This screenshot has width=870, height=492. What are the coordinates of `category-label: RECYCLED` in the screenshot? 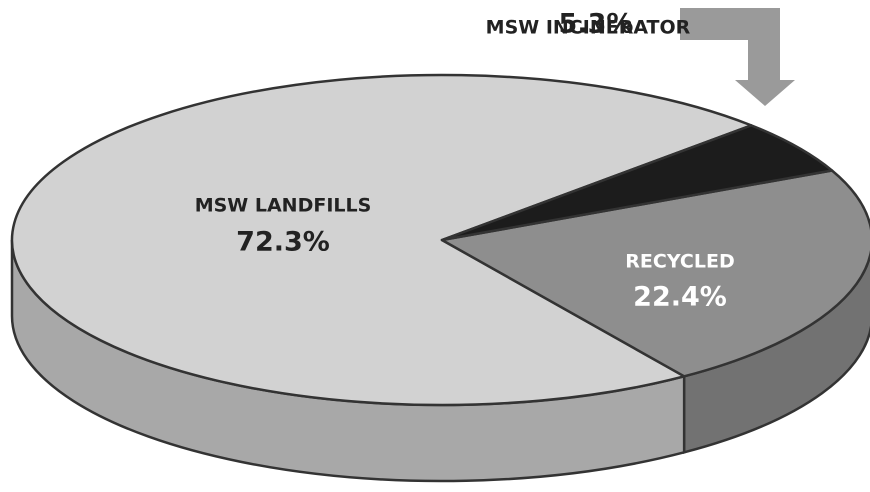 It's located at (679, 262).